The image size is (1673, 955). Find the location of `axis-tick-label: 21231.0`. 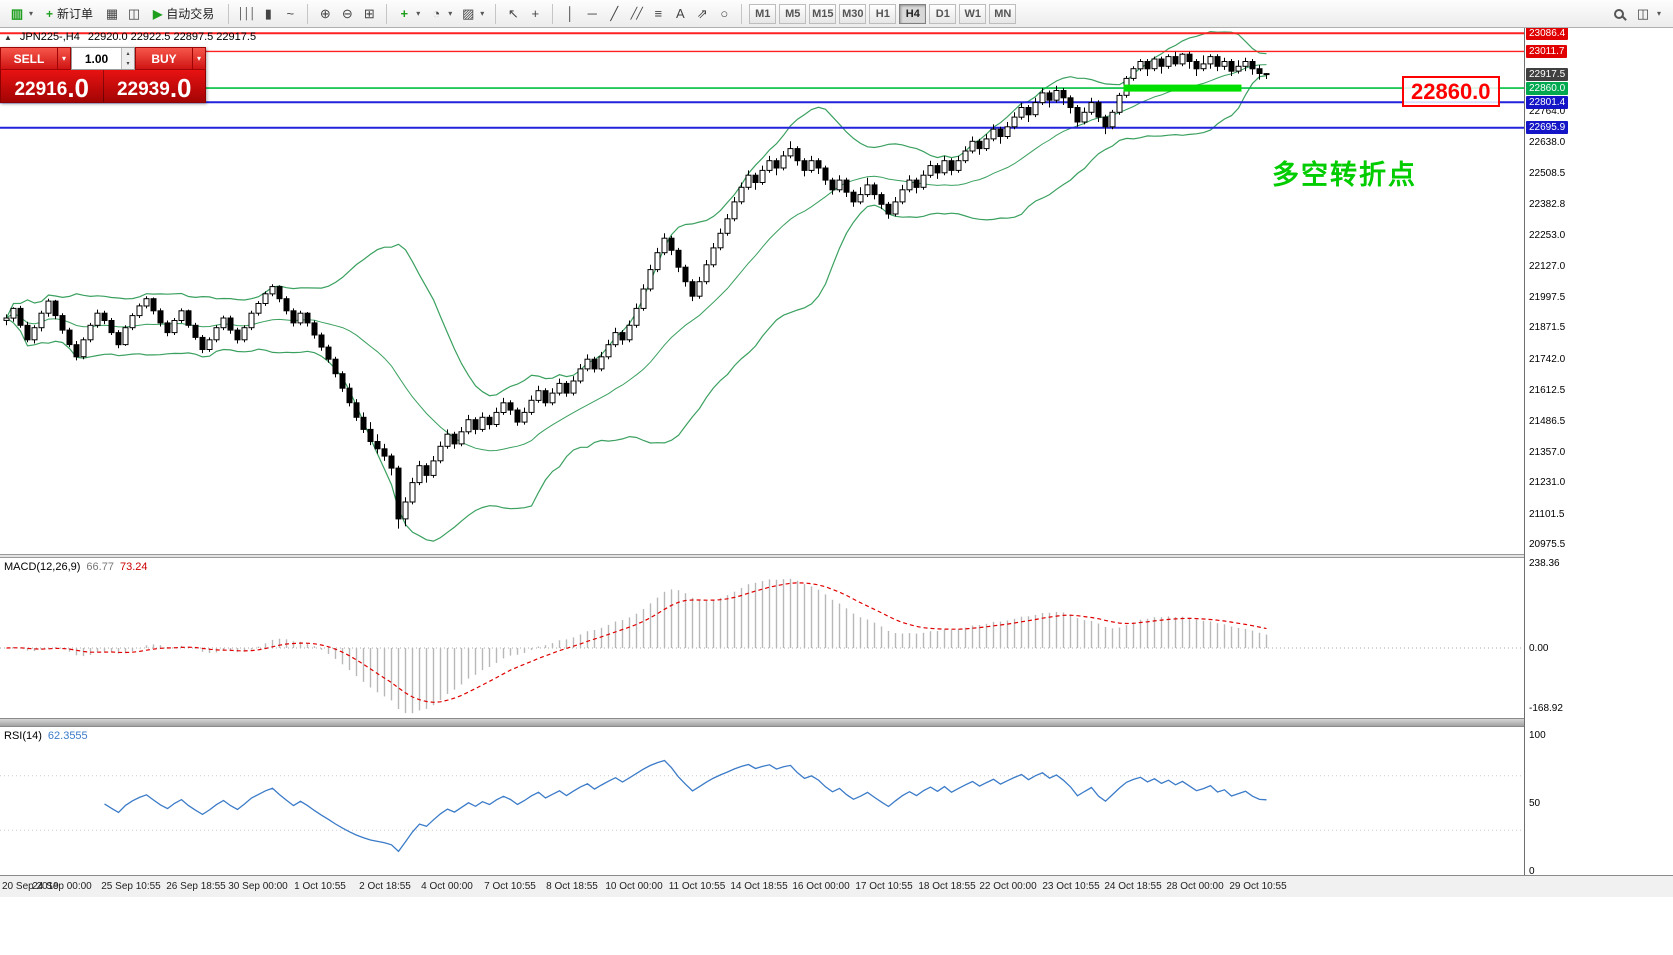

axis-tick-label: 21231.0 is located at coordinates (1547, 483).